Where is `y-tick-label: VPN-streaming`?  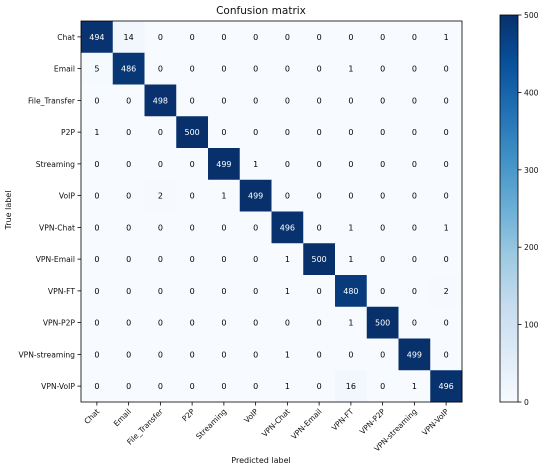
y-tick-label: VPN-streaming is located at coordinates (46, 354).